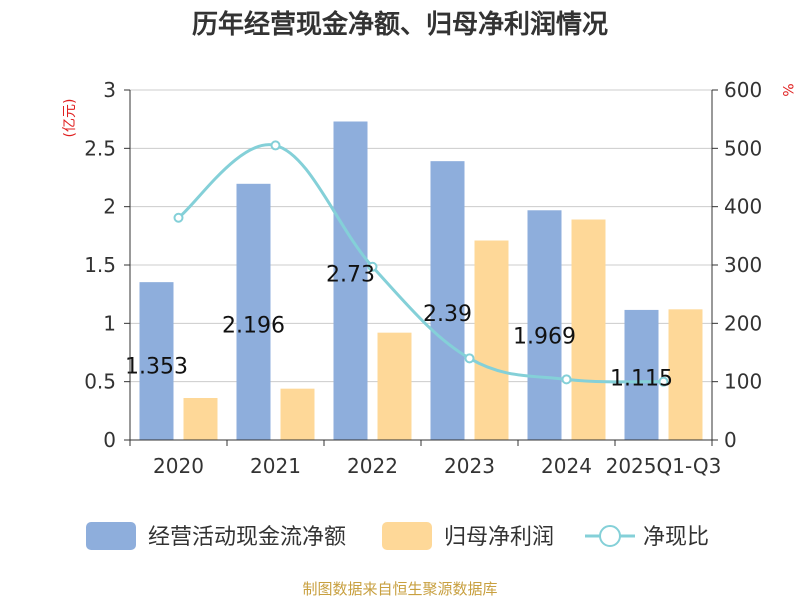 Image resolution: width=800 pixels, height=600 pixels. What do you see at coordinates (100, 265) in the screenshot?
I see `left-tick-label: 1.5` at bounding box center [100, 265].